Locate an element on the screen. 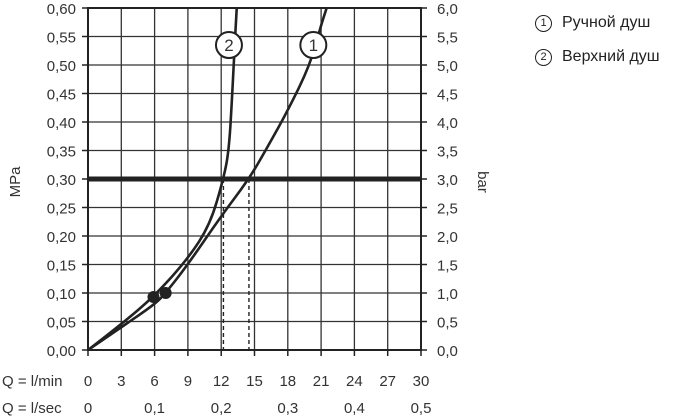  legend-item-hand-shower: 1 Ручной душ is located at coordinates (617, 23).